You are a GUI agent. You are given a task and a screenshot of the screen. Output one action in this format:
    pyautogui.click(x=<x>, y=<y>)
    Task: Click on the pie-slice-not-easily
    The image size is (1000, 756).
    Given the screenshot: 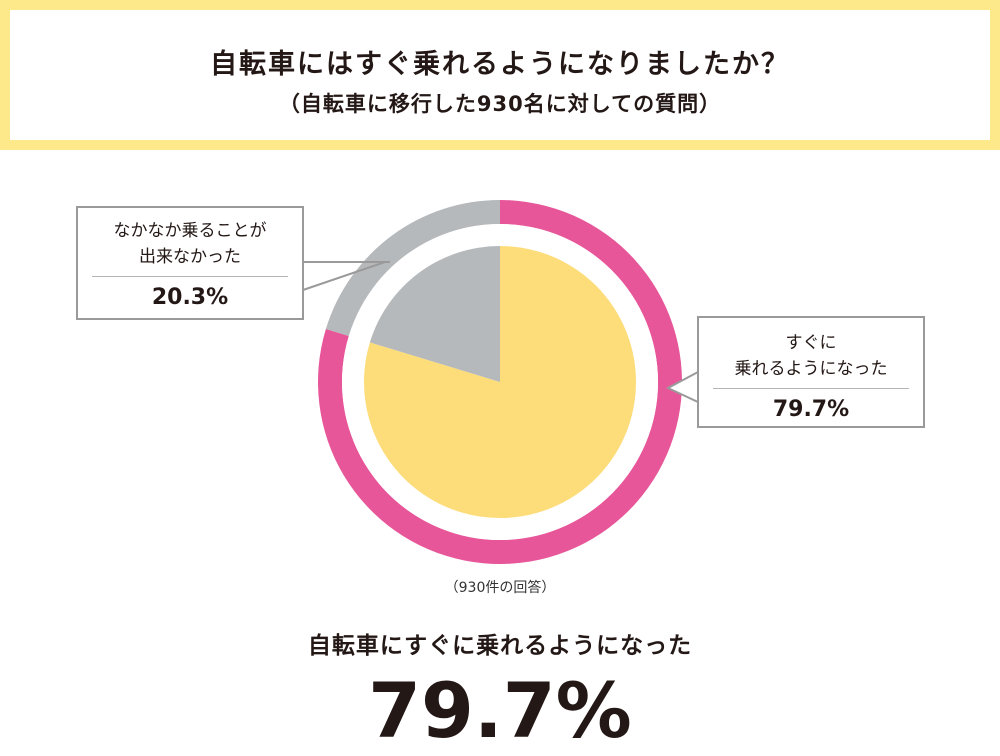 What is the action you would take?
    pyautogui.click(x=434, y=314)
    